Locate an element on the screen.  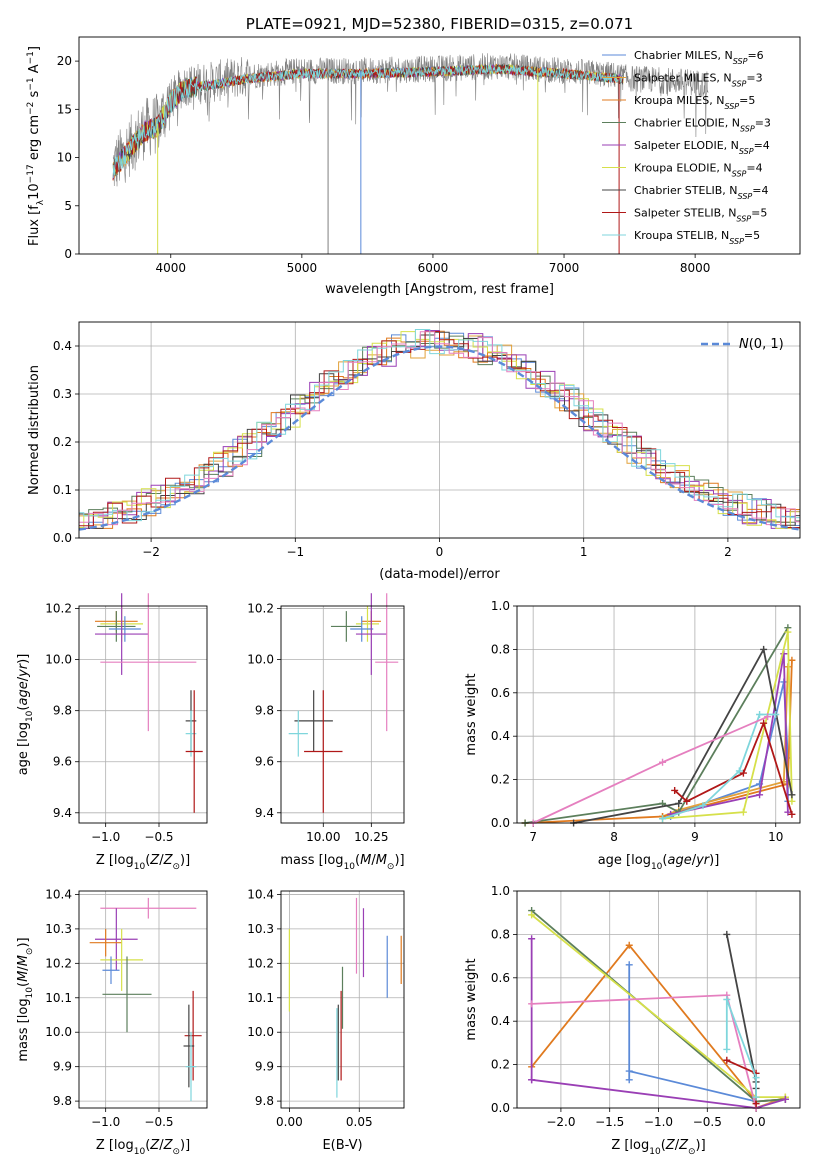
y-tick-label: 10.3 is located at coordinates (260, 929).